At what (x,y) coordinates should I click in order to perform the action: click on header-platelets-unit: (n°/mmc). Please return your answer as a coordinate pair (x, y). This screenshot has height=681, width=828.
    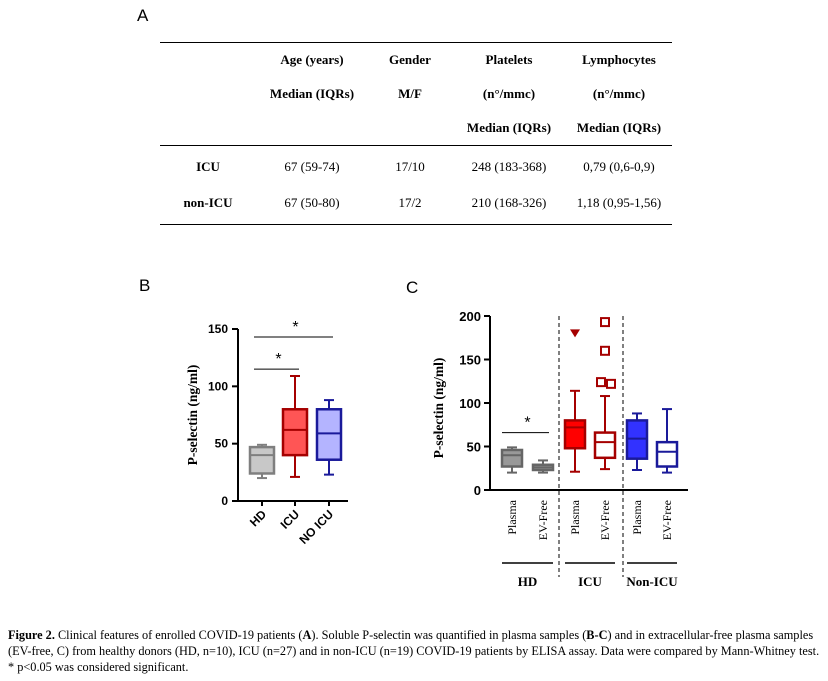
    Looking at the image, I should click on (509, 93).